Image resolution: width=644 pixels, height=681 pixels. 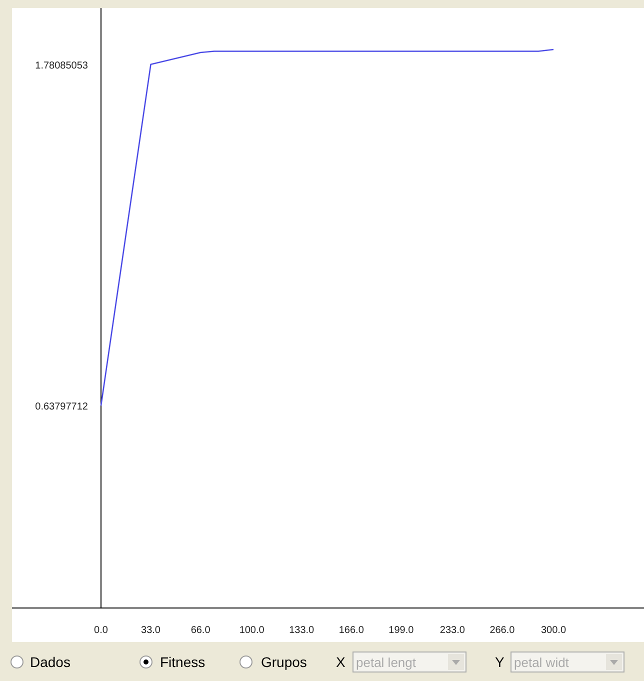 What do you see at coordinates (500, 662) in the screenshot?
I see `text: Y` at bounding box center [500, 662].